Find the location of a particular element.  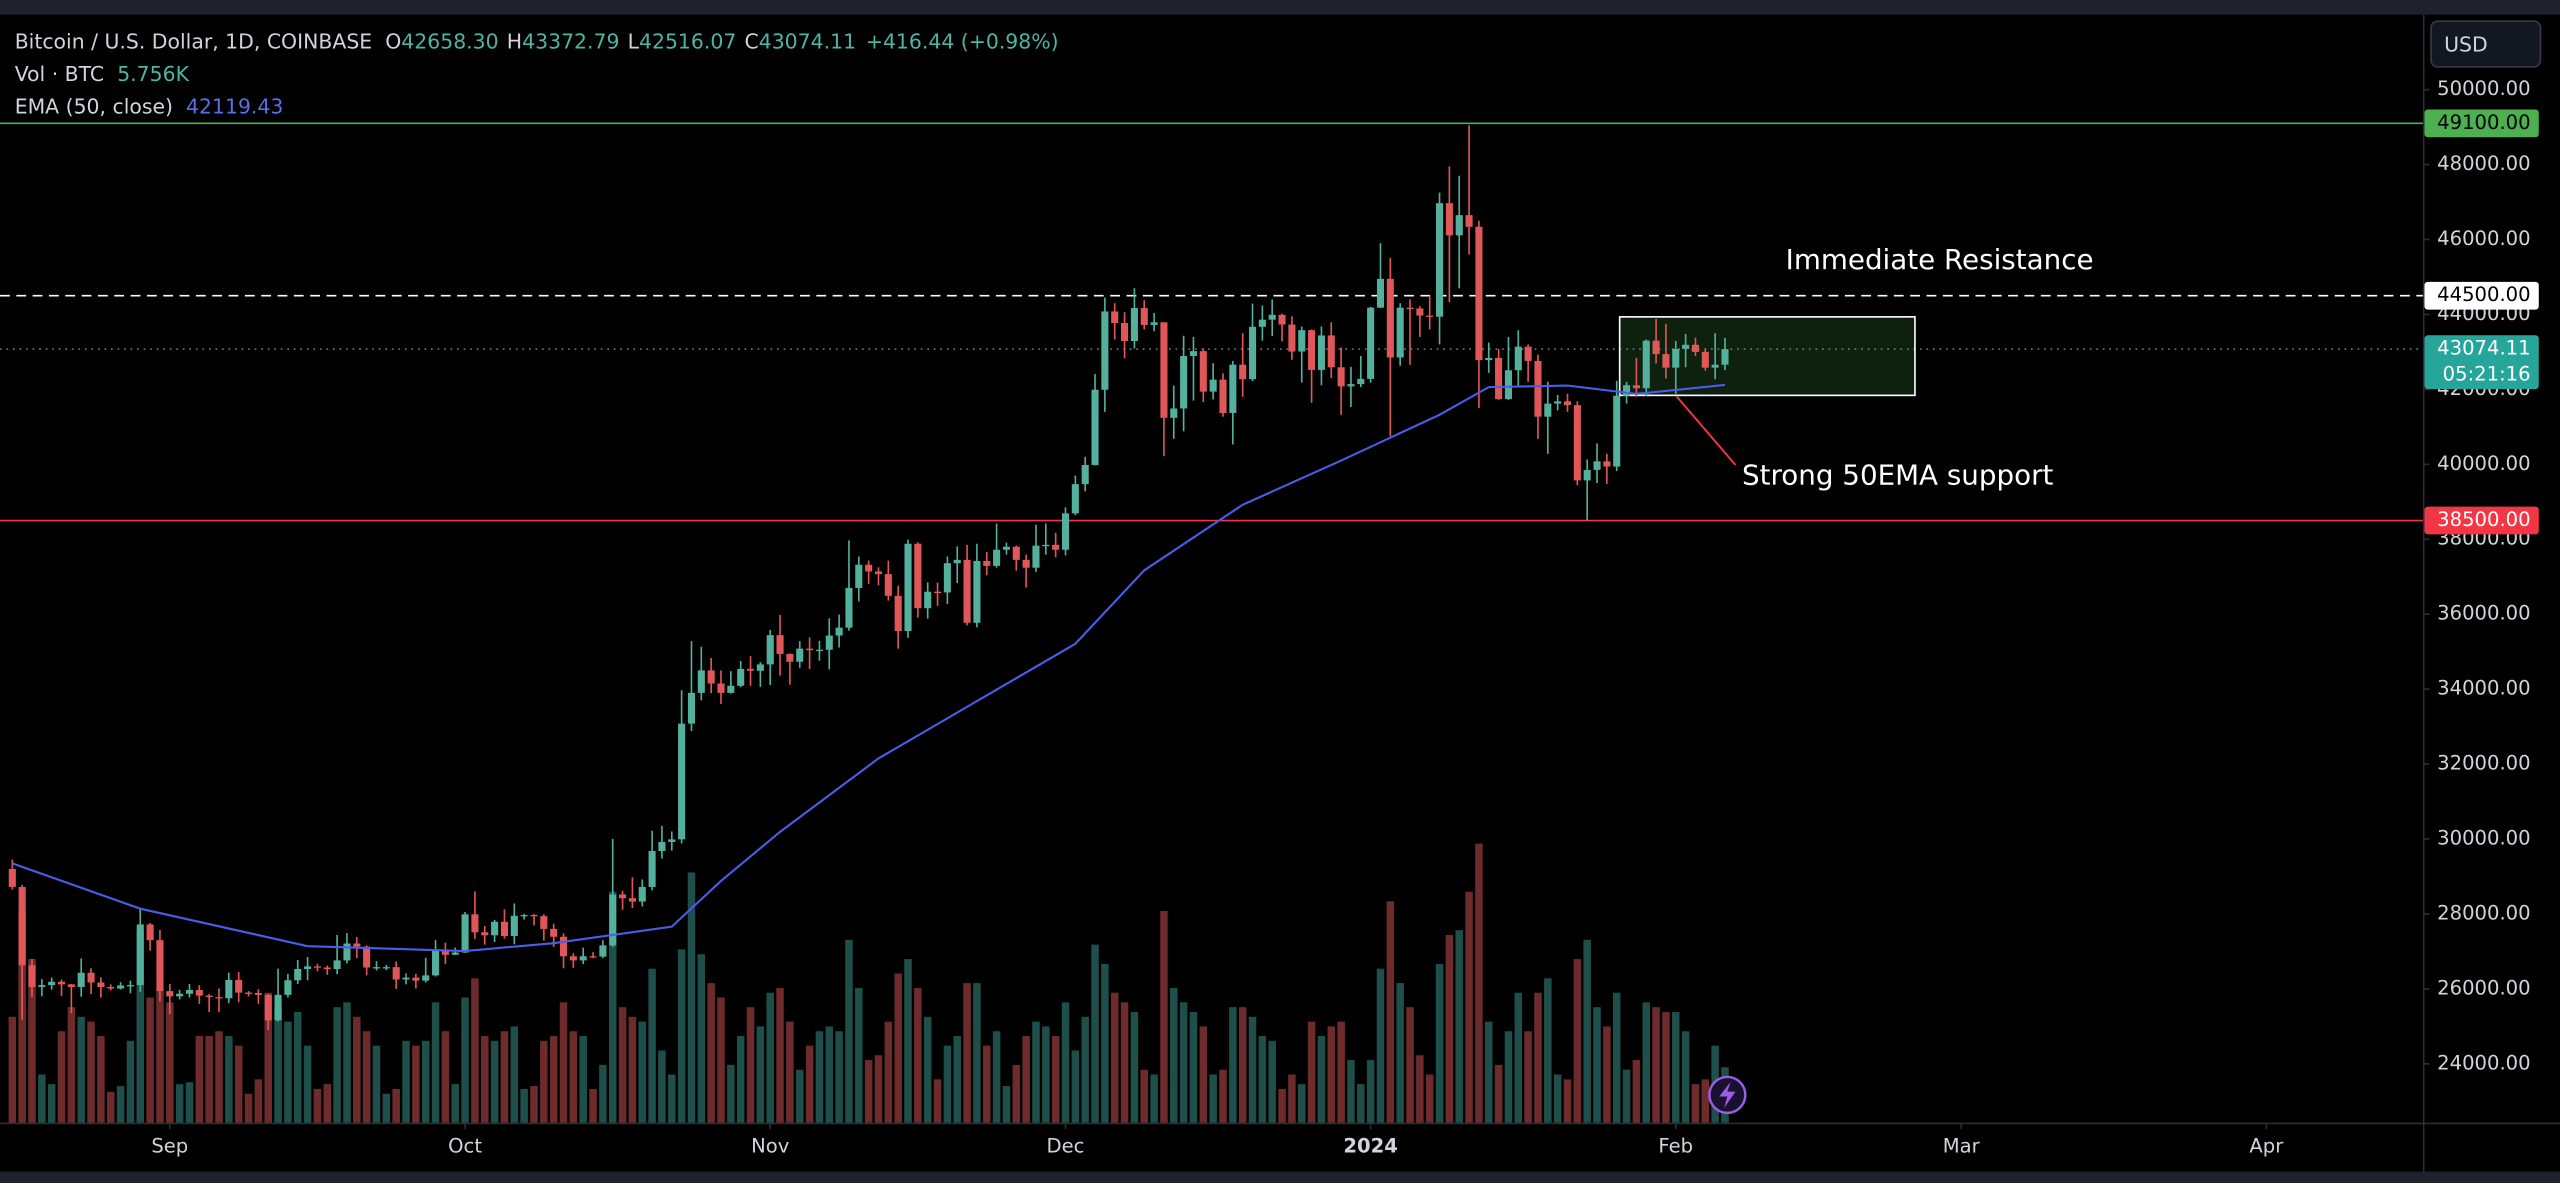

currency-button-label: USD is located at coordinates (2466, 45).